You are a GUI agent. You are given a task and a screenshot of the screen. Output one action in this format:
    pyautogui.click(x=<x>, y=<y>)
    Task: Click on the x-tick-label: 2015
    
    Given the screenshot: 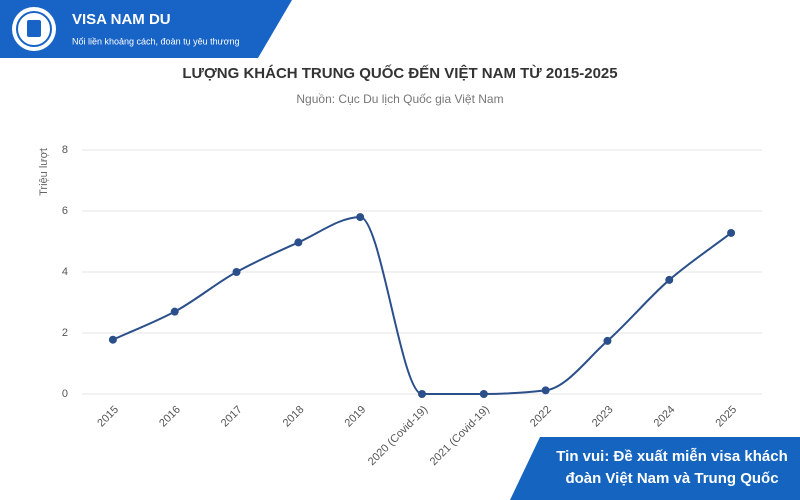 What is the action you would take?
    pyautogui.click(x=108, y=417)
    